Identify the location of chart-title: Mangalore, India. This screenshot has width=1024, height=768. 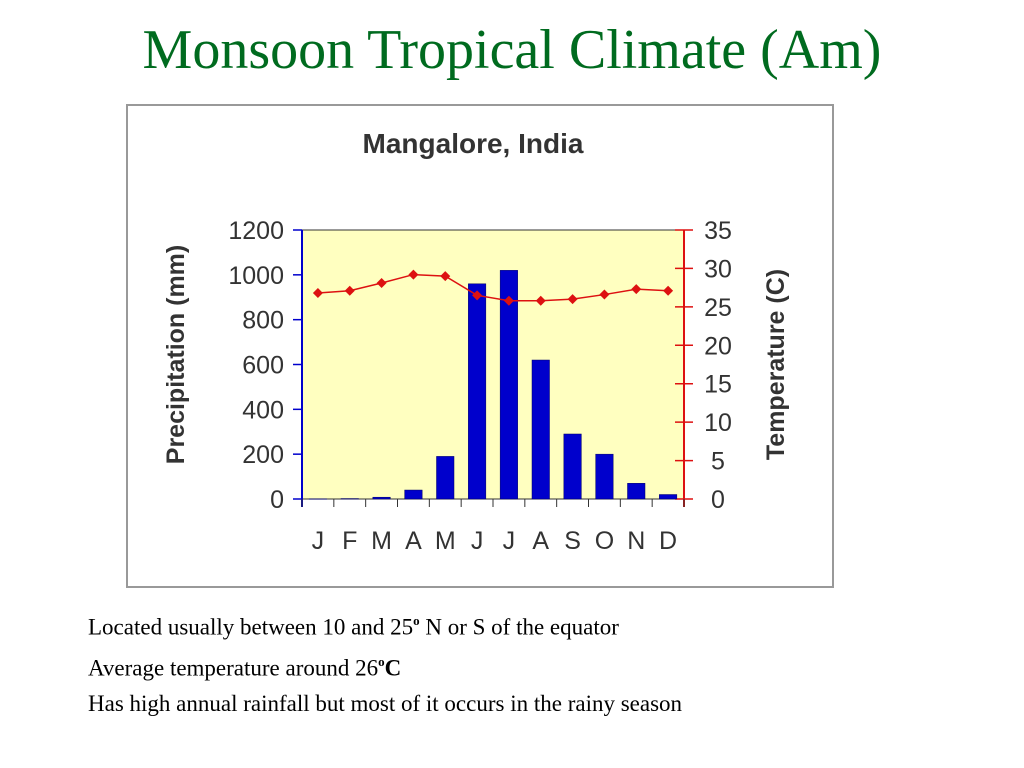
(473, 143).